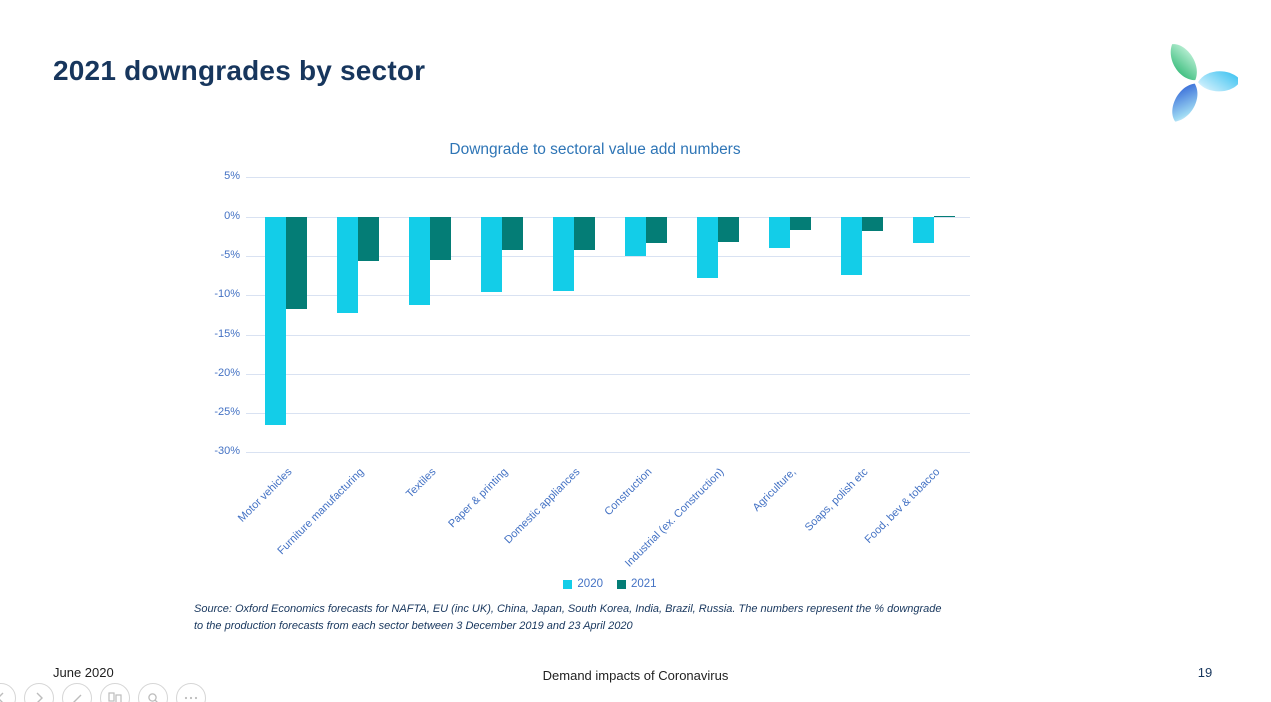  What do you see at coordinates (635, 236) in the screenshot?
I see `bar-2020-construction` at bounding box center [635, 236].